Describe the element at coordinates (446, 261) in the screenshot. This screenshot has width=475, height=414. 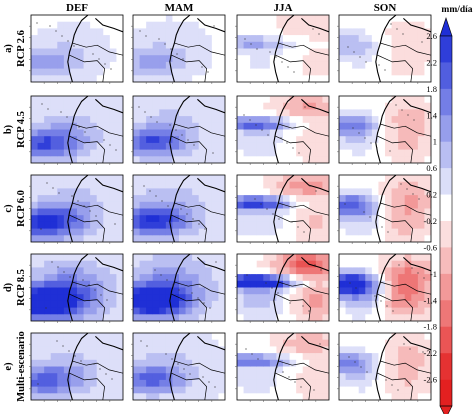
I see `colorbar-band` at that location.